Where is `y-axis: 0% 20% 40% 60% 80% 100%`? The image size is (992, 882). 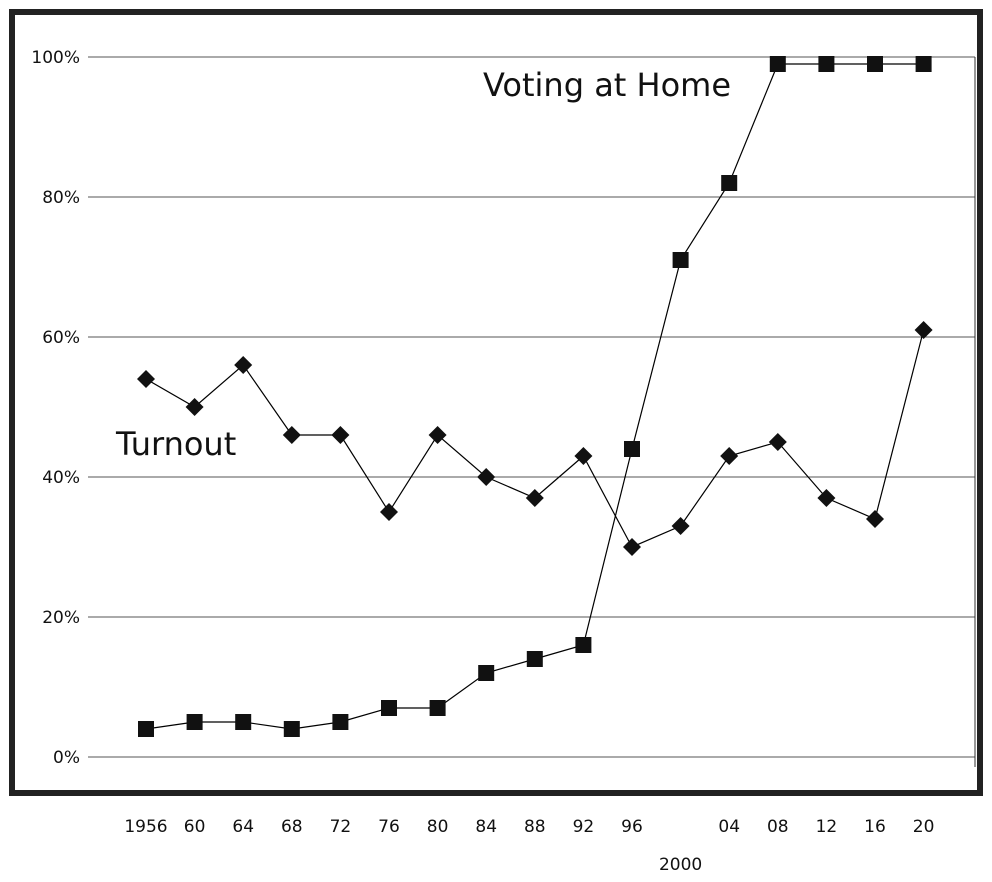
y-axis: 0% 20% 40% 60% 80% 100% is located at coordinates (55, 408).